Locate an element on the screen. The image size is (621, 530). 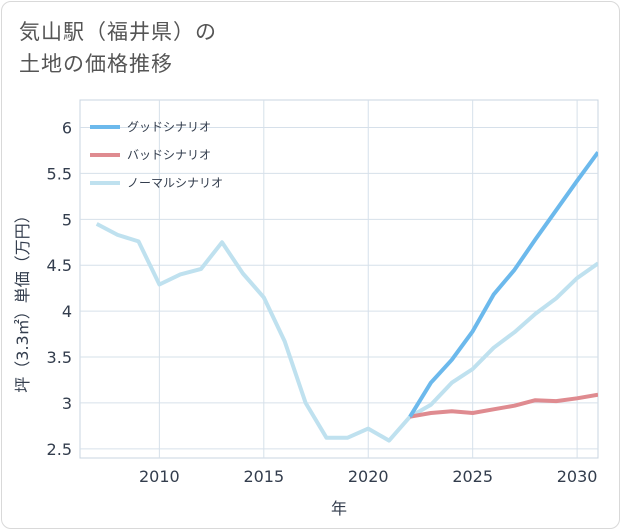
y-tick-label: 4.5 is located at coordinates (59, 265).